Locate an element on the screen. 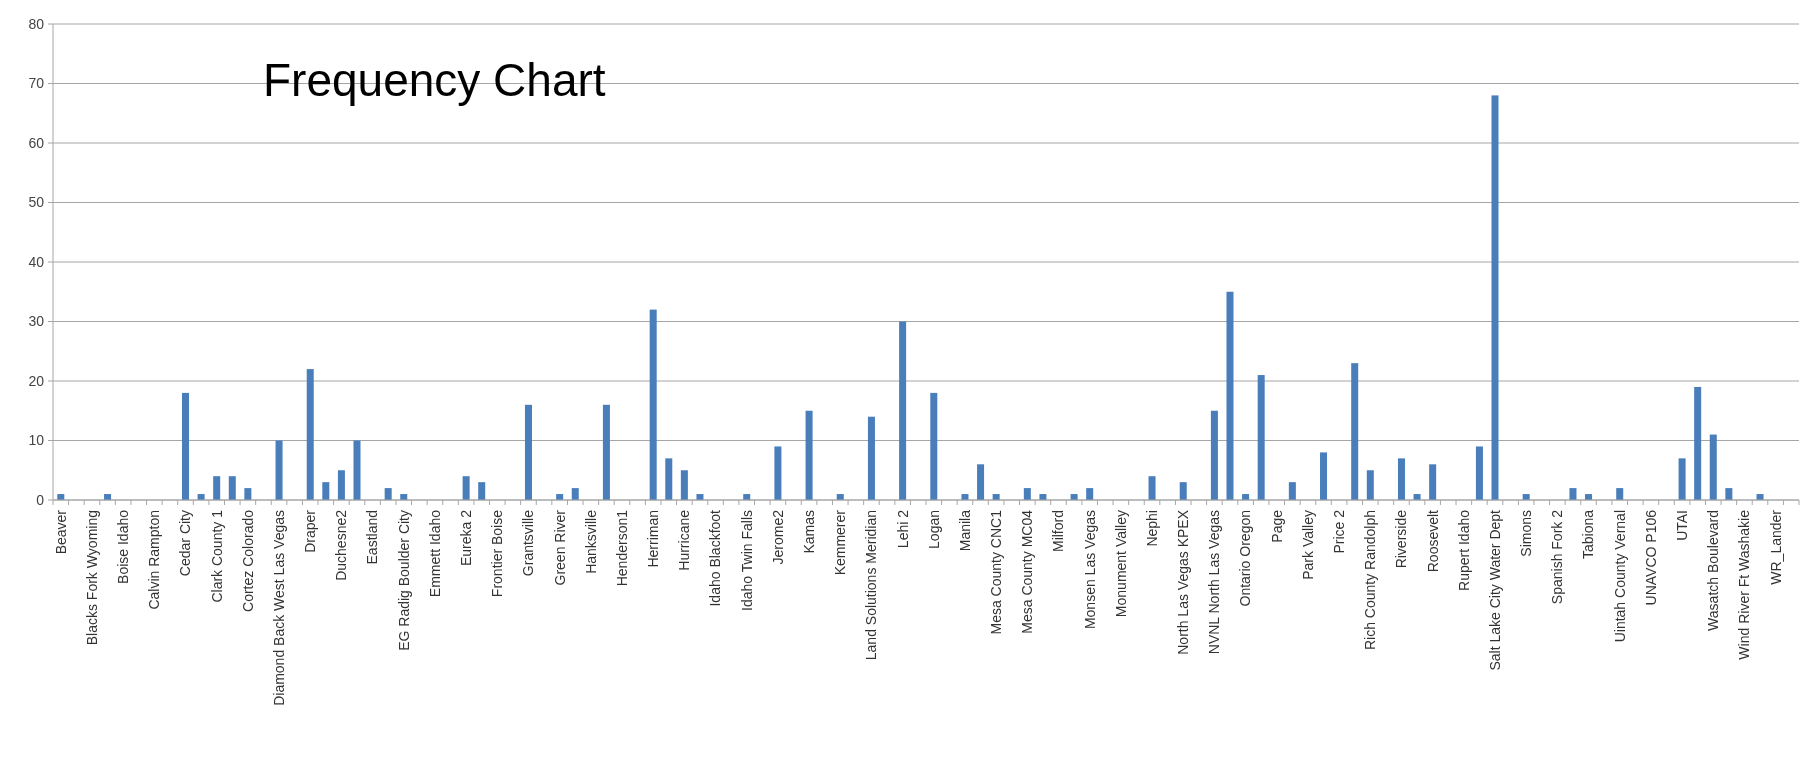 Image resolution: width=1815 pixels, height=770 pixels. x-tick-label: Clark County 1 is located at coordinates (216, 556).